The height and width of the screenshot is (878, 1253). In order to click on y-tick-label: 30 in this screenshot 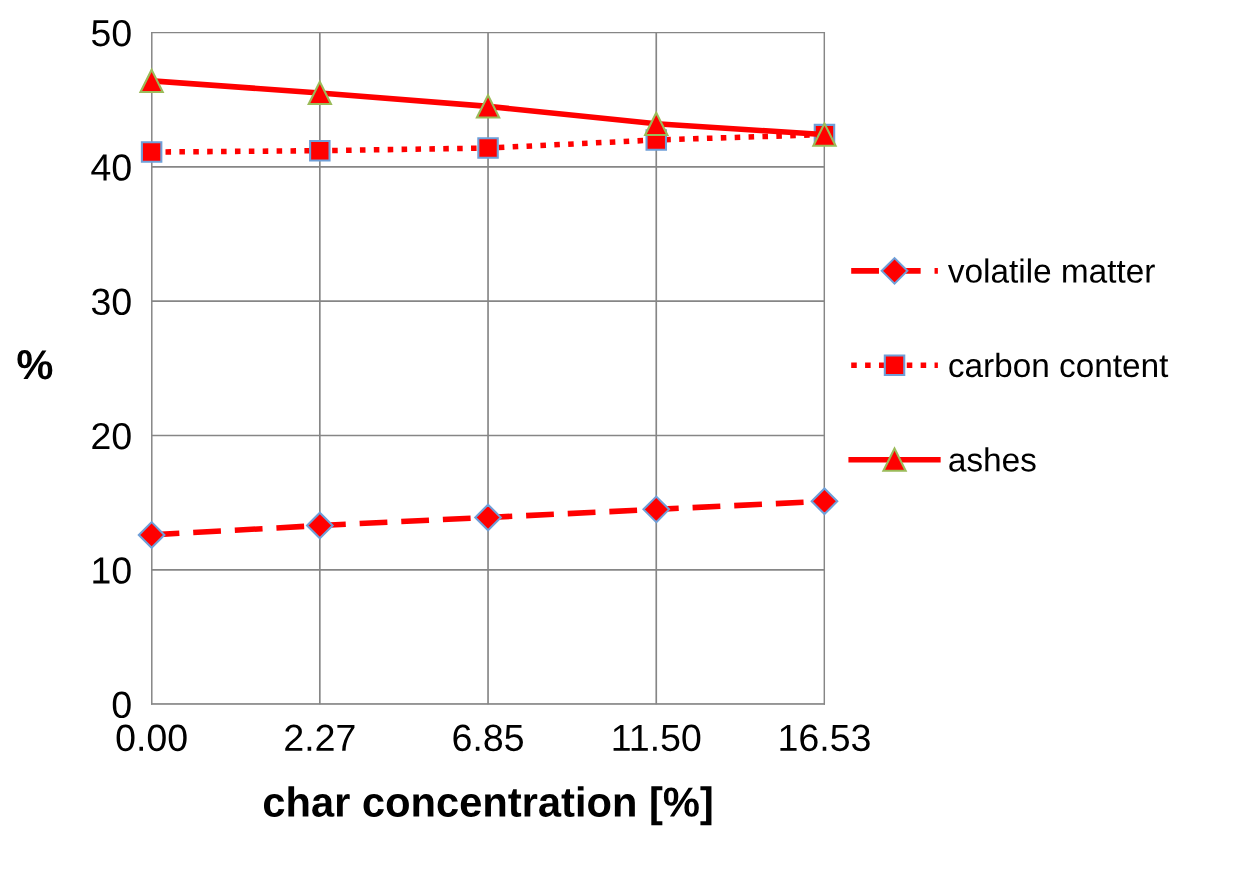, I will do `click(111, 302)`.